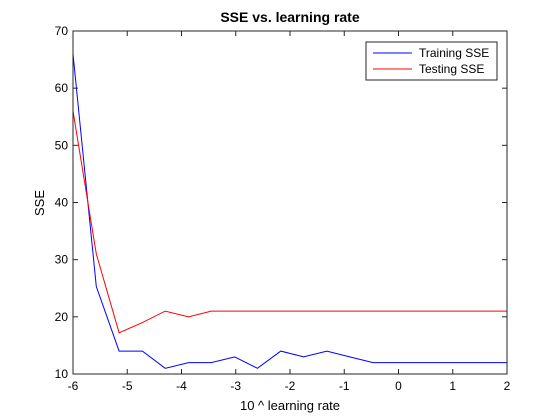  I want to click on legend-label-testing: Testing SSE, so click(451, 69).